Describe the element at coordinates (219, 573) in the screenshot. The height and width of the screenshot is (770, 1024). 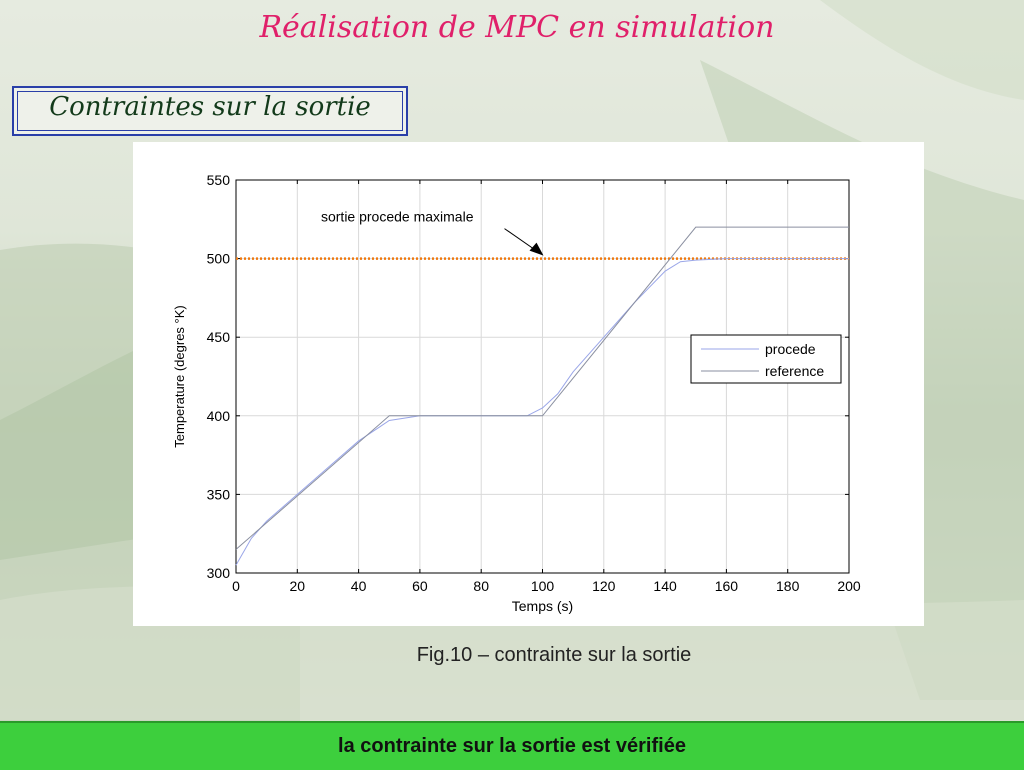
I see `y-tick-label: 300` at that location.